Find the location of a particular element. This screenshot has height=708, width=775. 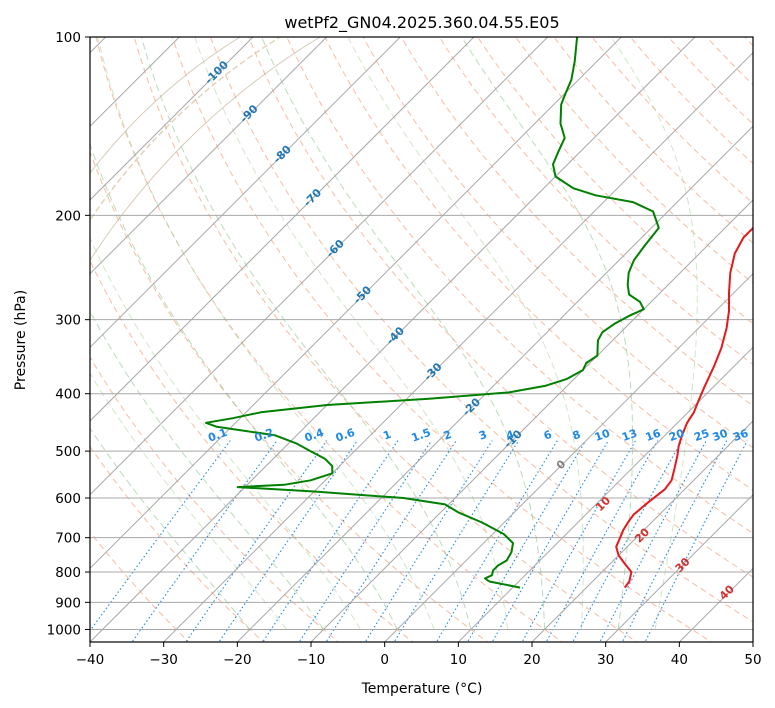

x-tick-label: 0 is located at coordinates (384, 660).